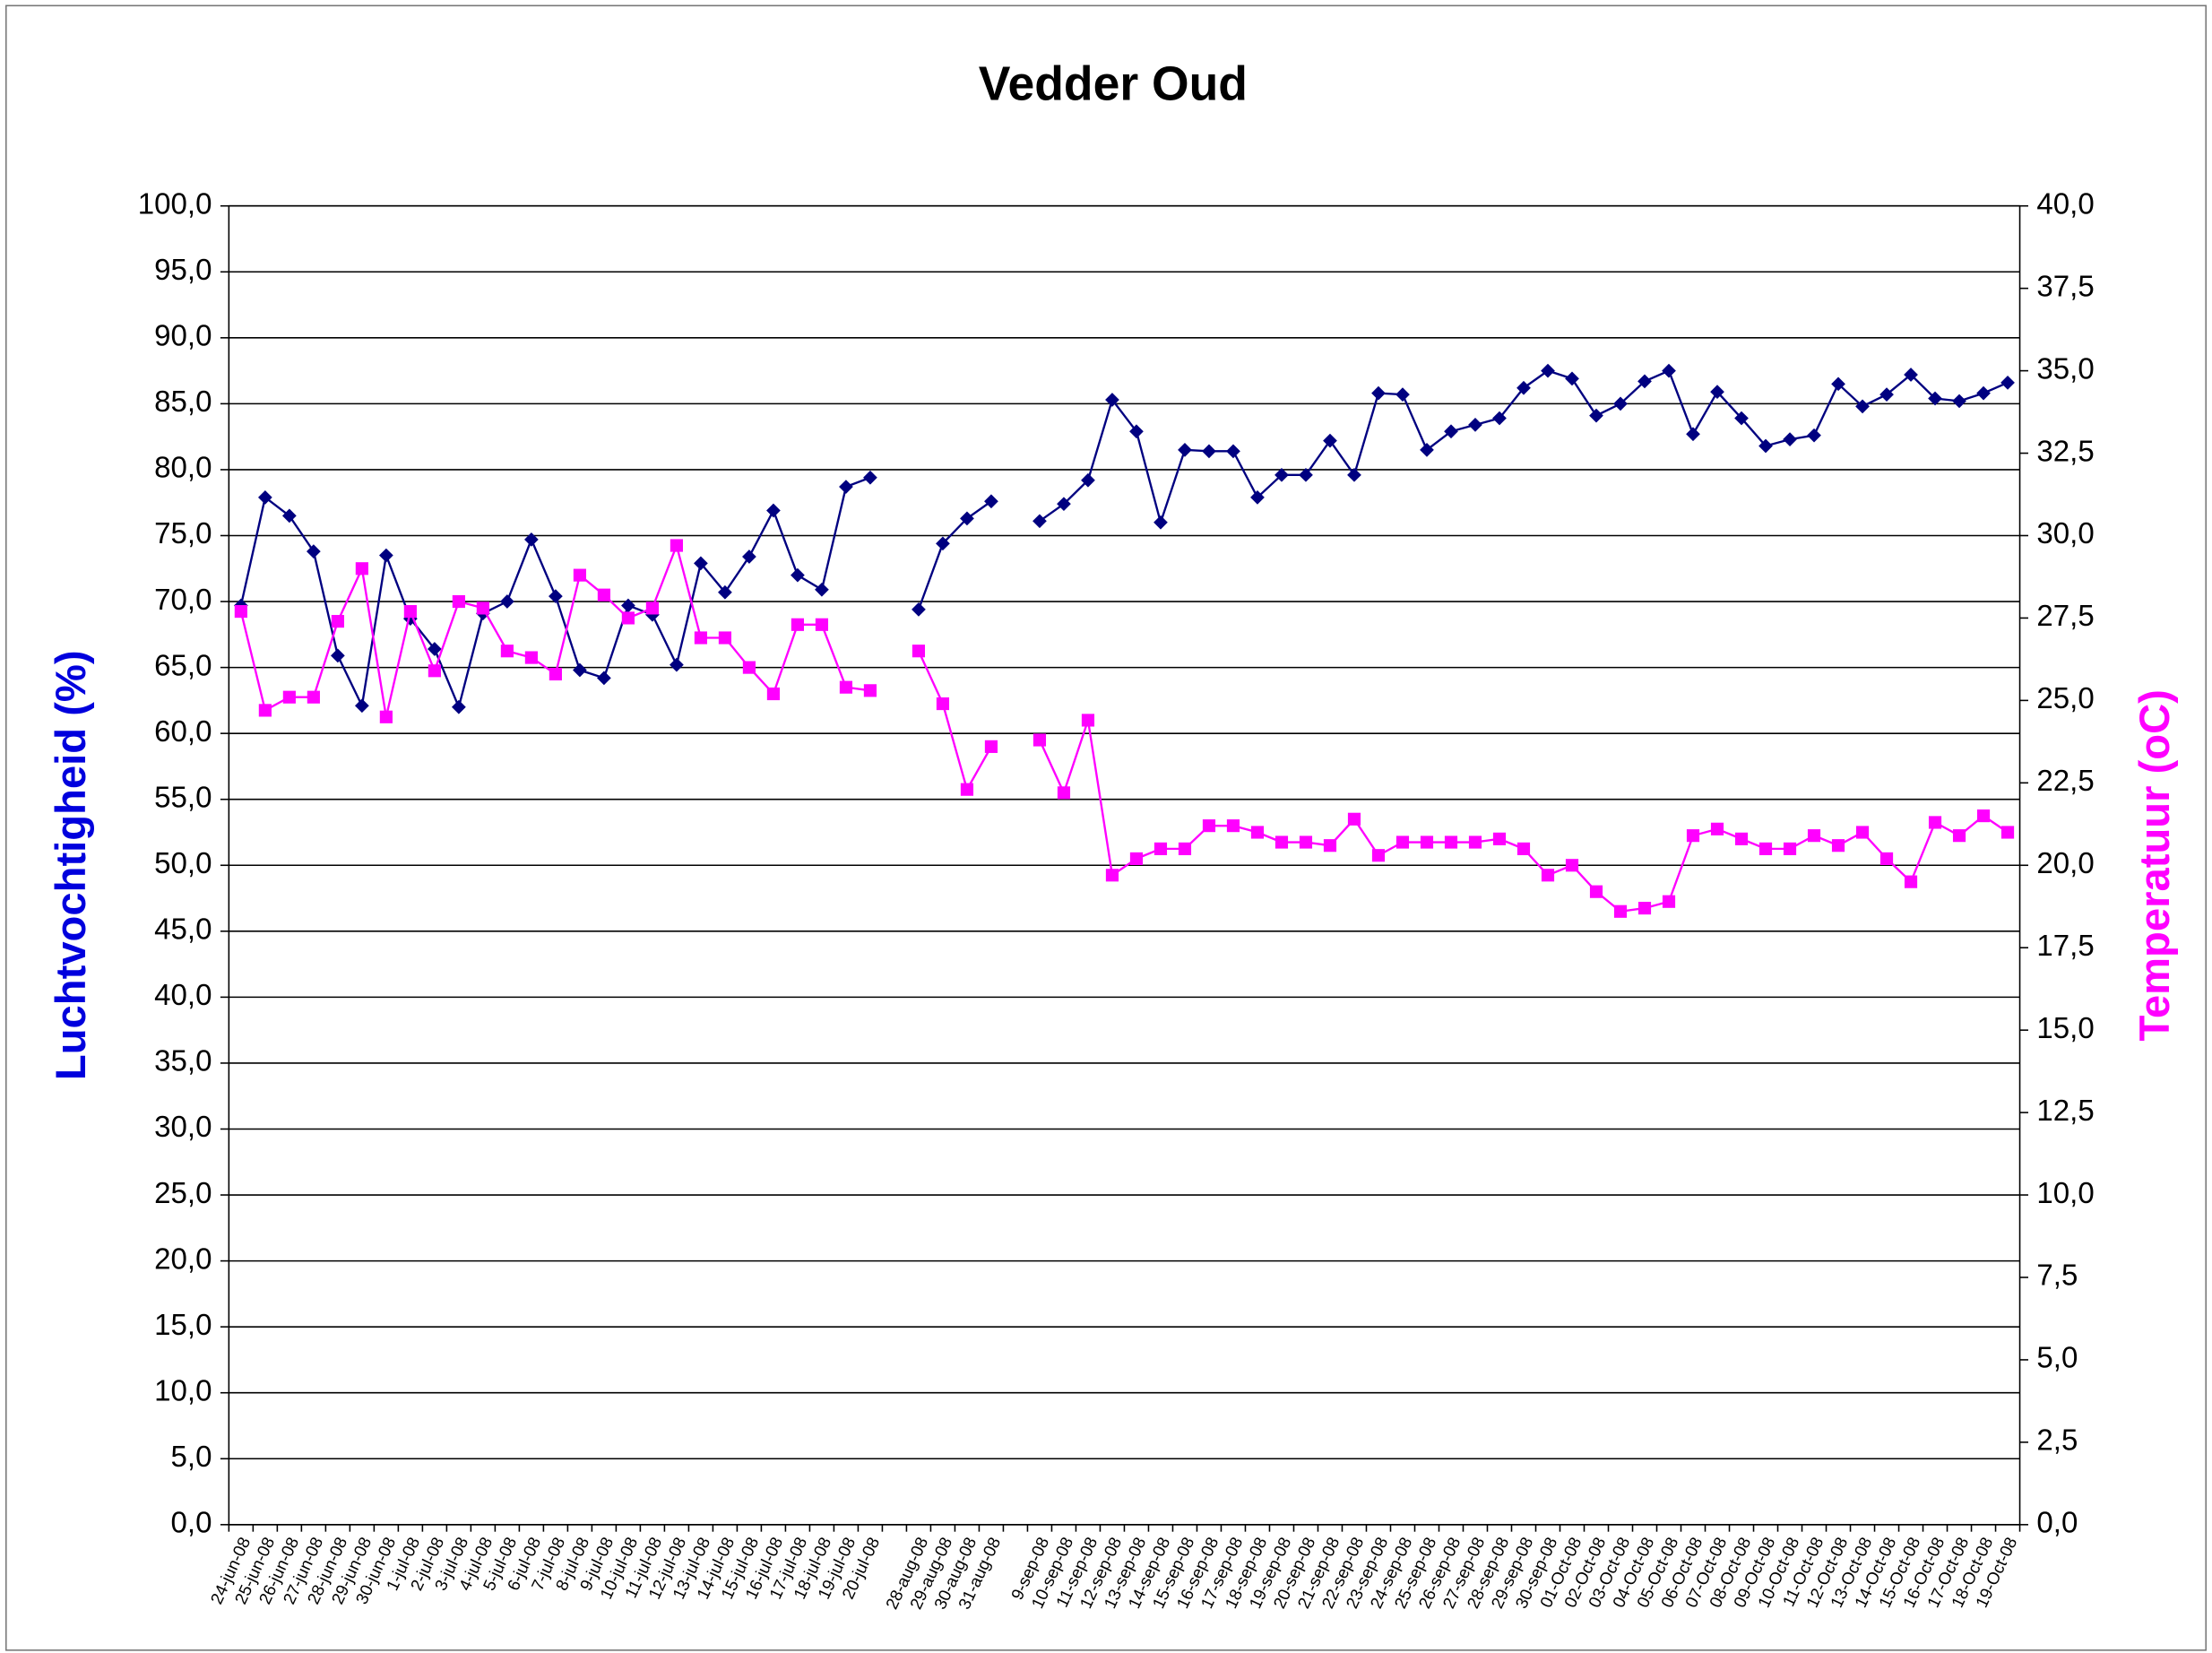 The height and width of the screenshot is (1653, 2212). I want to click on y-tick-label: 100,0, so click(175, 204).